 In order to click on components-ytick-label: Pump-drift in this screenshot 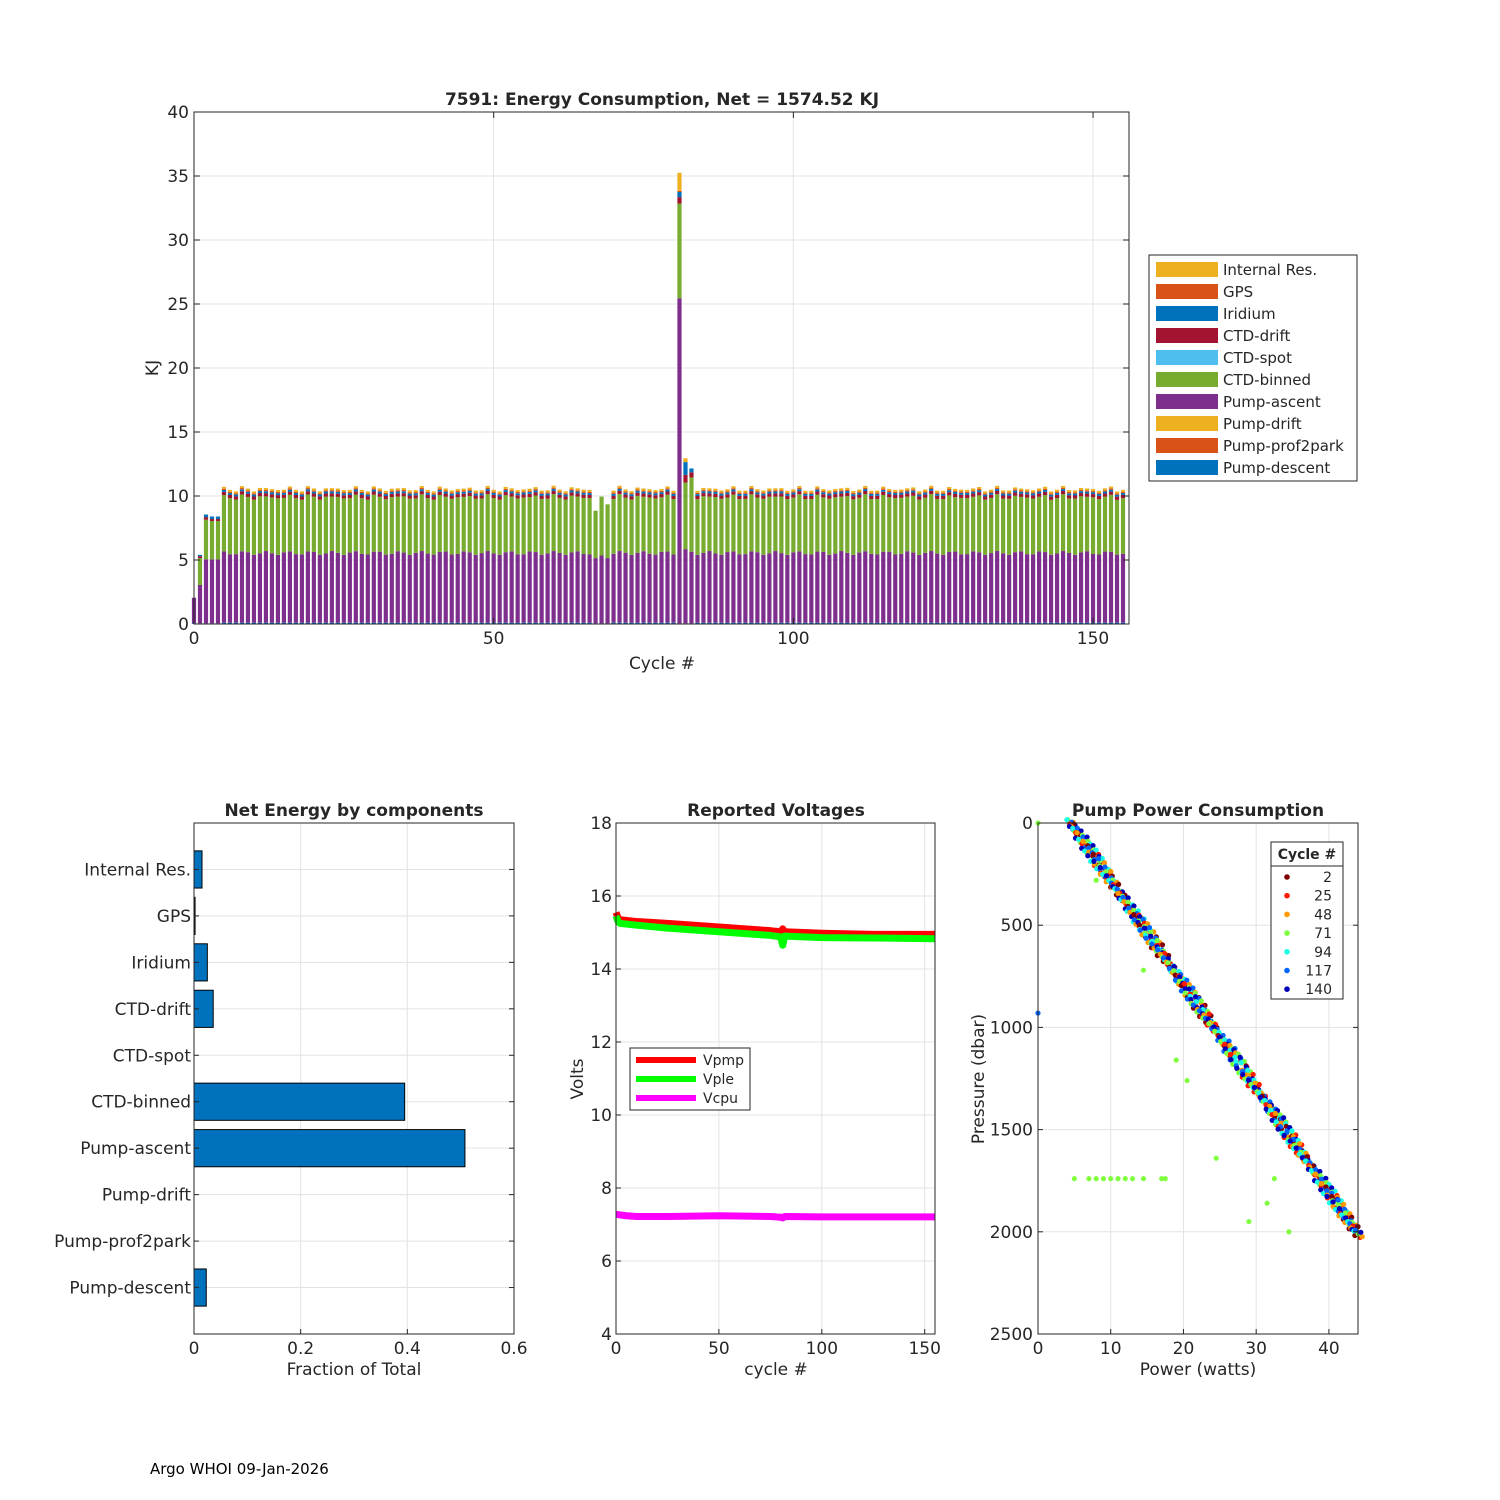, I will do `click(146, 1196)`.